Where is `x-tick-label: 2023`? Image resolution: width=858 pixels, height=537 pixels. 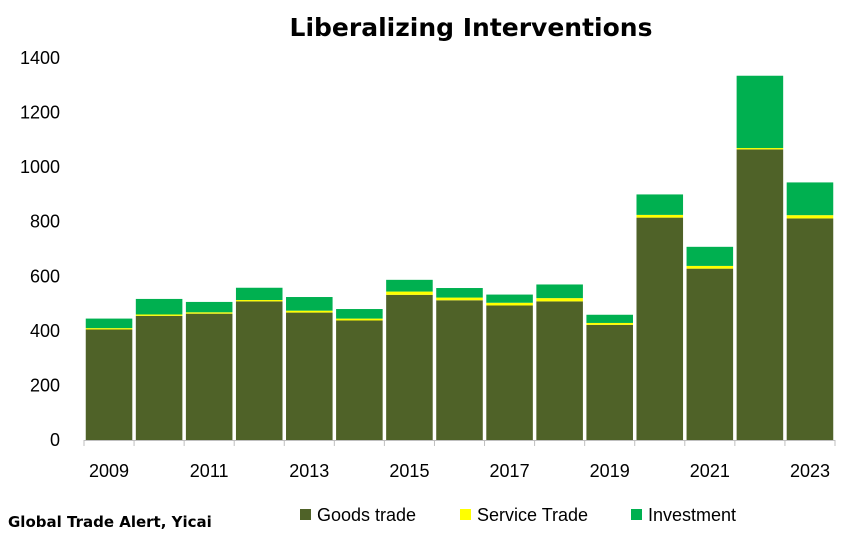 x-tick-label: 2023 is located at coordinates (810, 471).